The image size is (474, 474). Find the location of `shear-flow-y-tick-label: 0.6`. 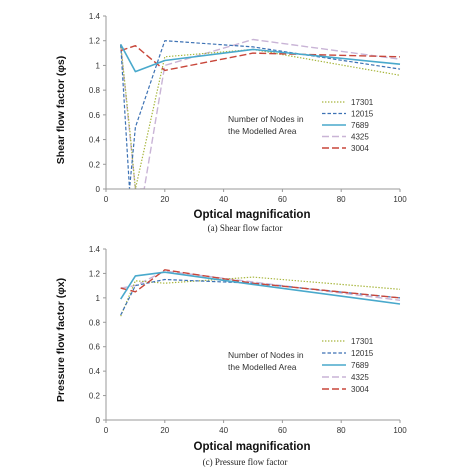

shear-flow-y-tick-label: 0.6 is located at coordinates (95, 115).